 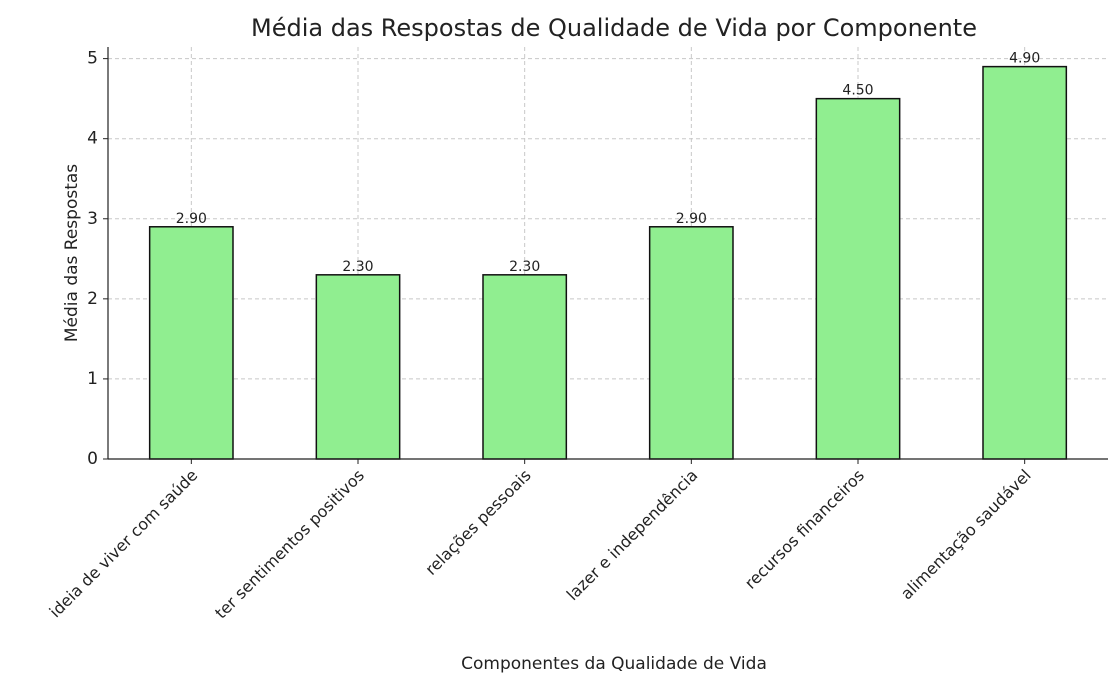 I want to click on y-tick-label: 0, so click(x=92, y=459).